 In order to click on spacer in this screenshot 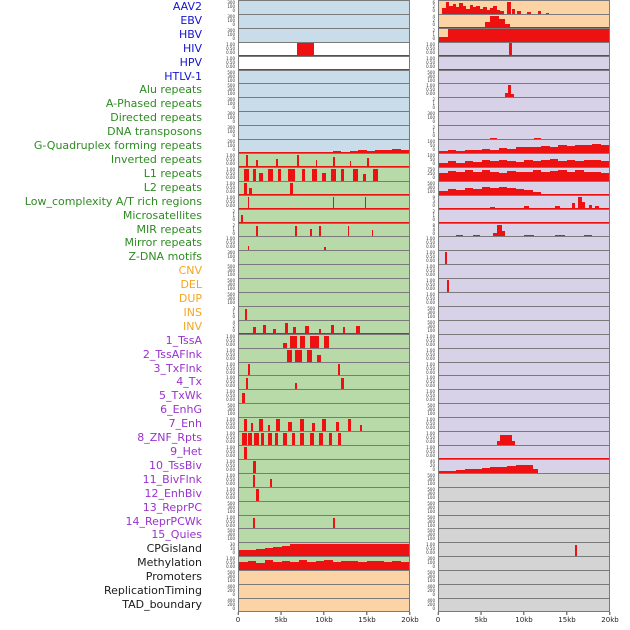, I will do `click(223, 621)`.